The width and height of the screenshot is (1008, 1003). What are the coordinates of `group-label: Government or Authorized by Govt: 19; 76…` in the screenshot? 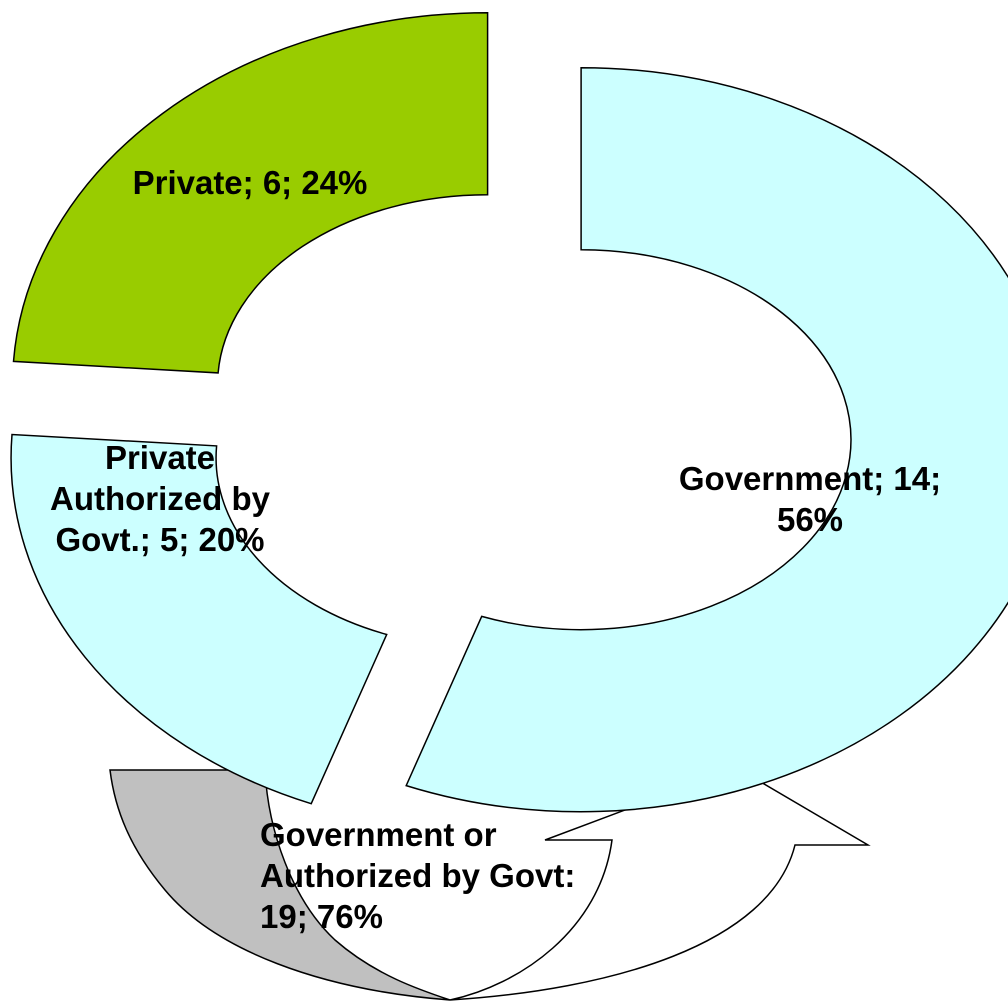 It's located at (470, 875).